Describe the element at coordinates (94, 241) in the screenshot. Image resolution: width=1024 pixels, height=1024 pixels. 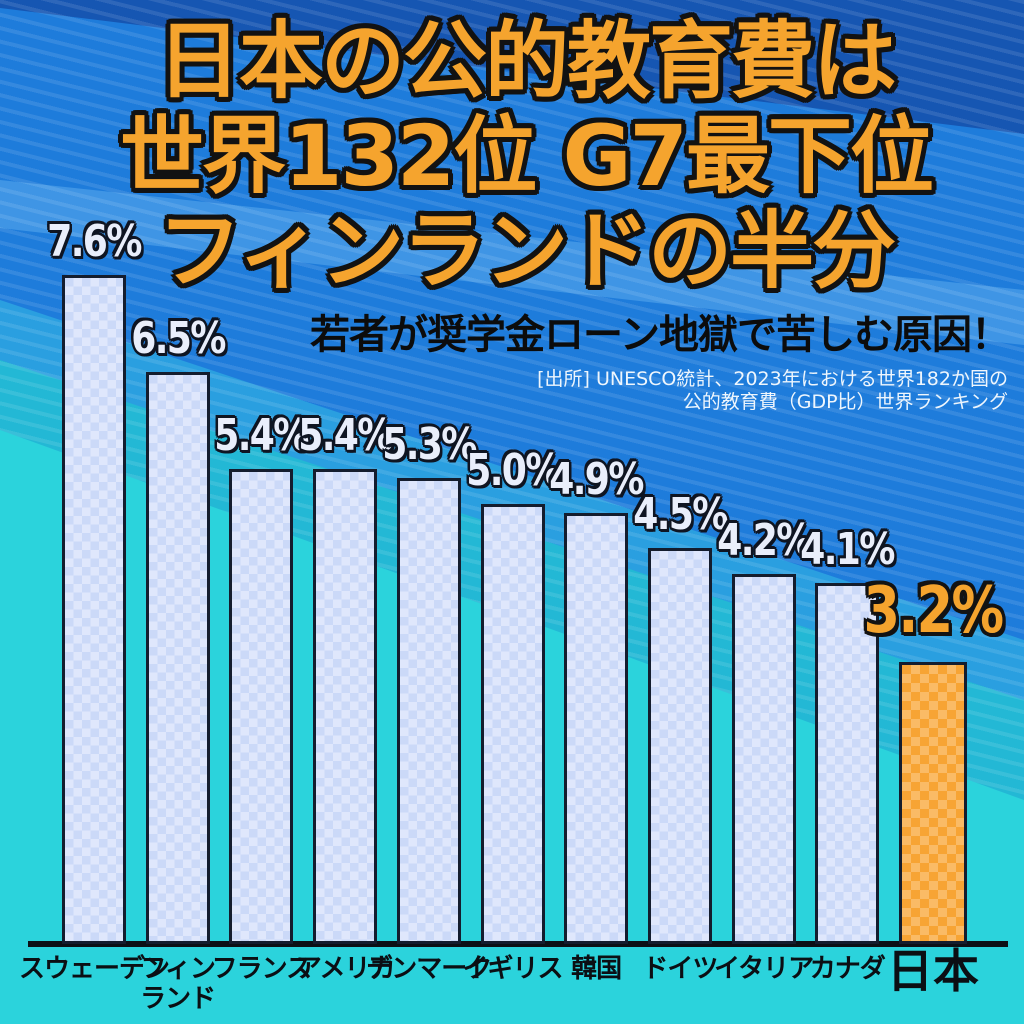
I see `bar-value-label: 7.6%` at that location.